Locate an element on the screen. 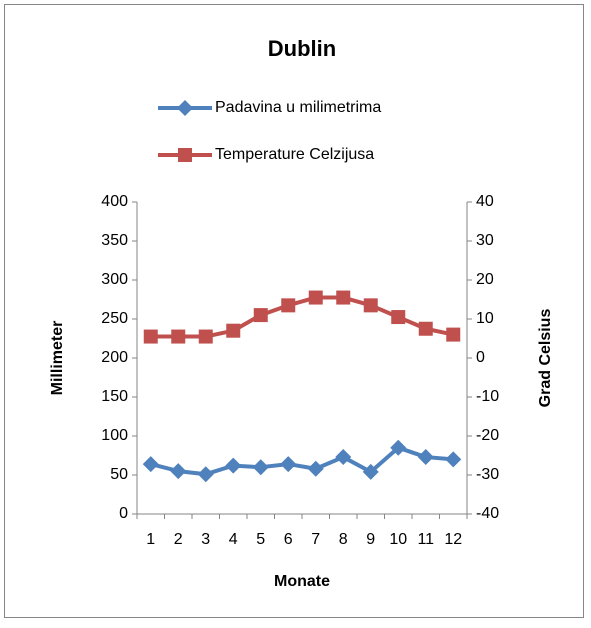 The height and width of the screenshot is (628, 591). x-tick-label: 6 is located at coordinates (288, 539).